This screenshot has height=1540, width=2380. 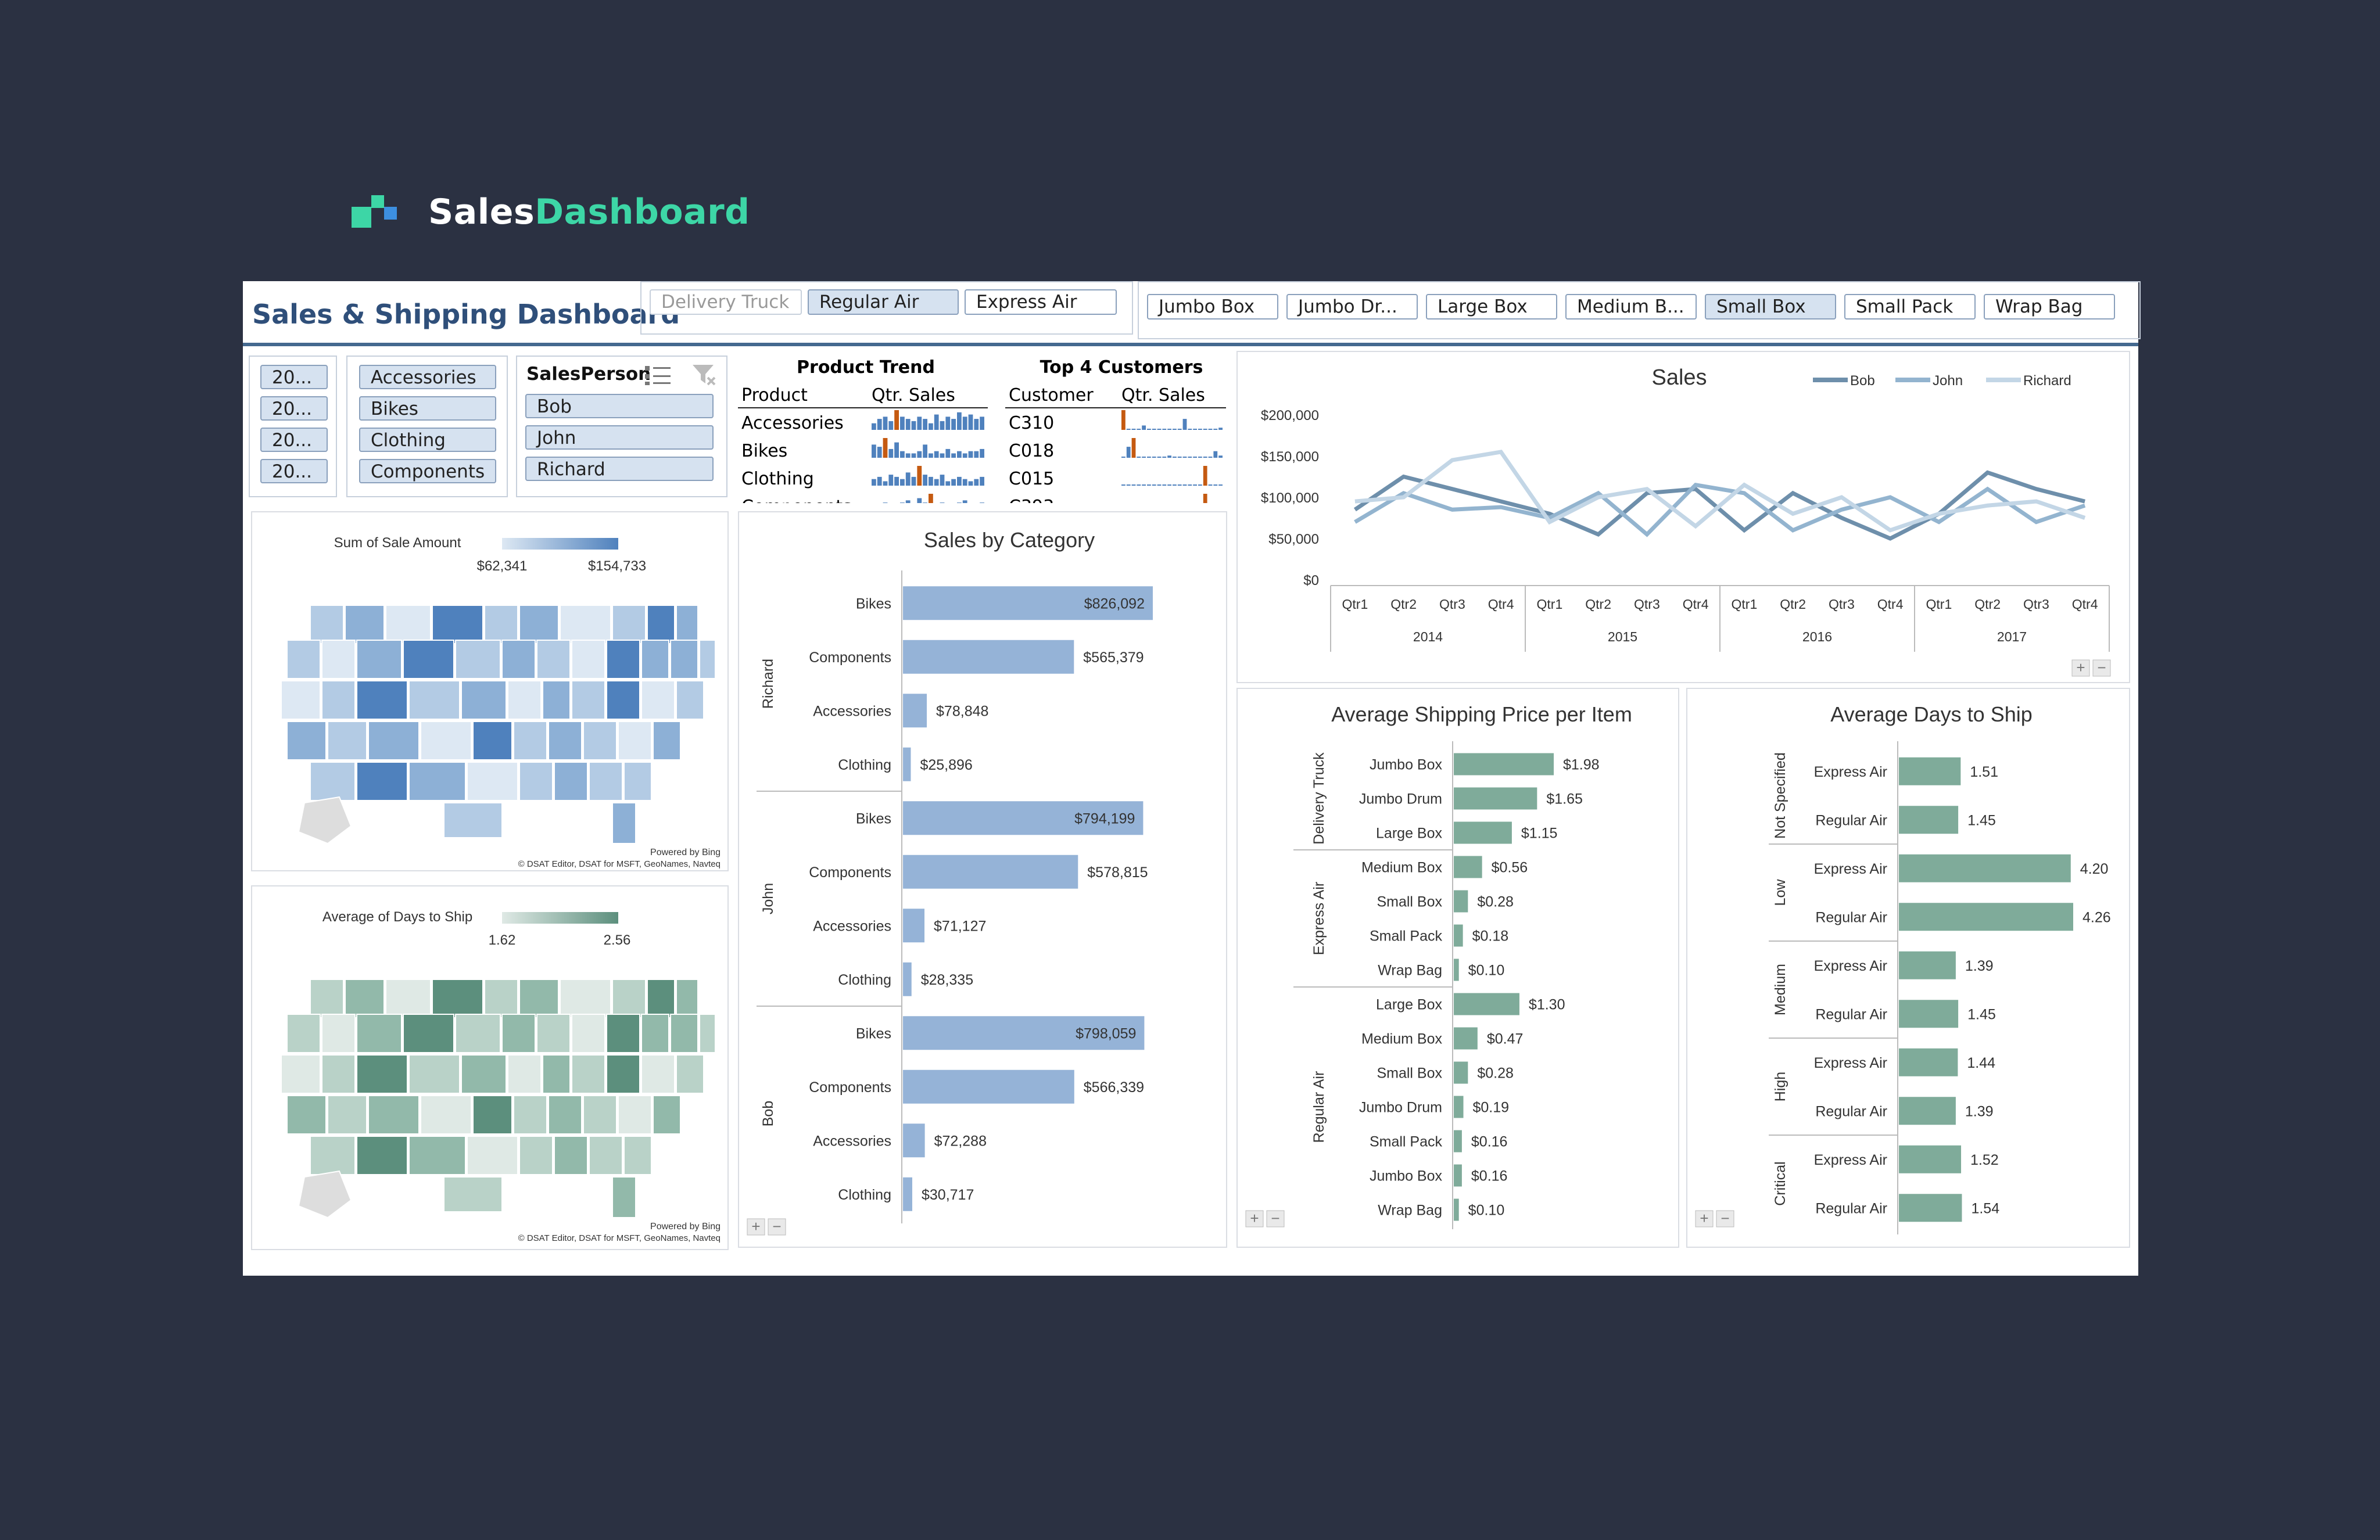 What do you see at coordinates (2049, 307) in the screenshot?
I see `container-option: Wrap Bag` at bounding box center [2049, 307].